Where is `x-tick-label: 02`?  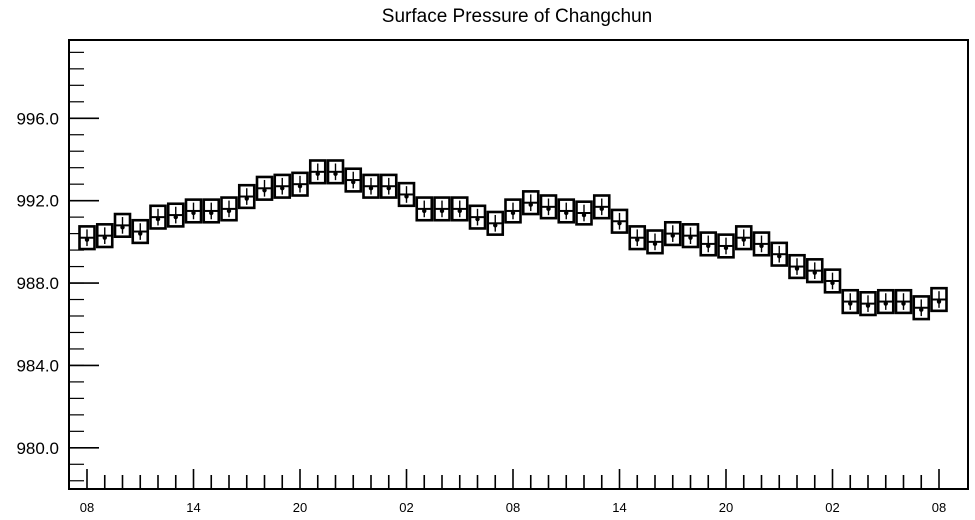 x-tick-label: 02 is located at coordinates (832, 507).